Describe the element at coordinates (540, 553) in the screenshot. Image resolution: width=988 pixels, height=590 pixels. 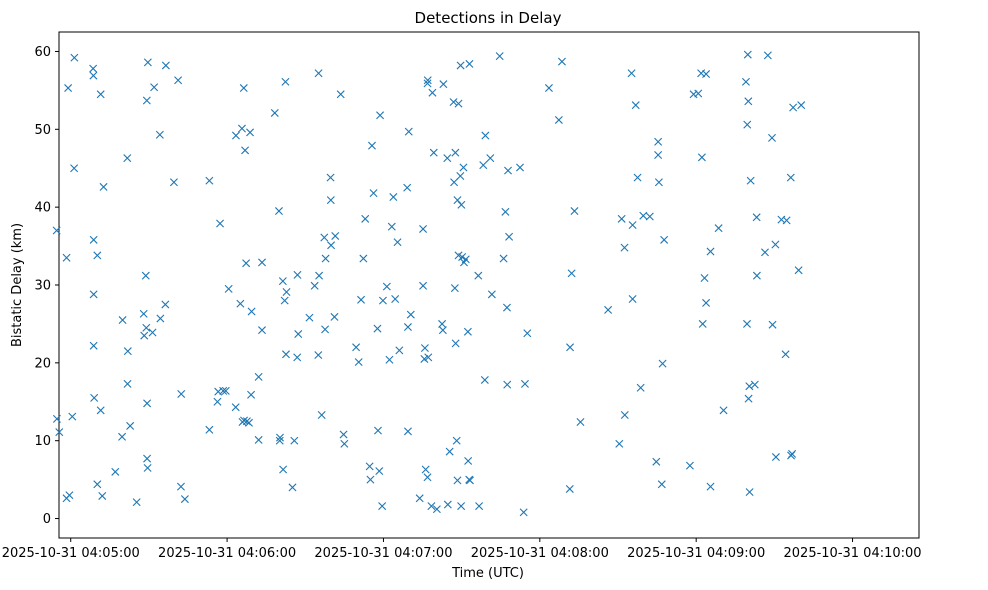
I see `x-tick-label: 2025-10-31 04:08:00` at that location.